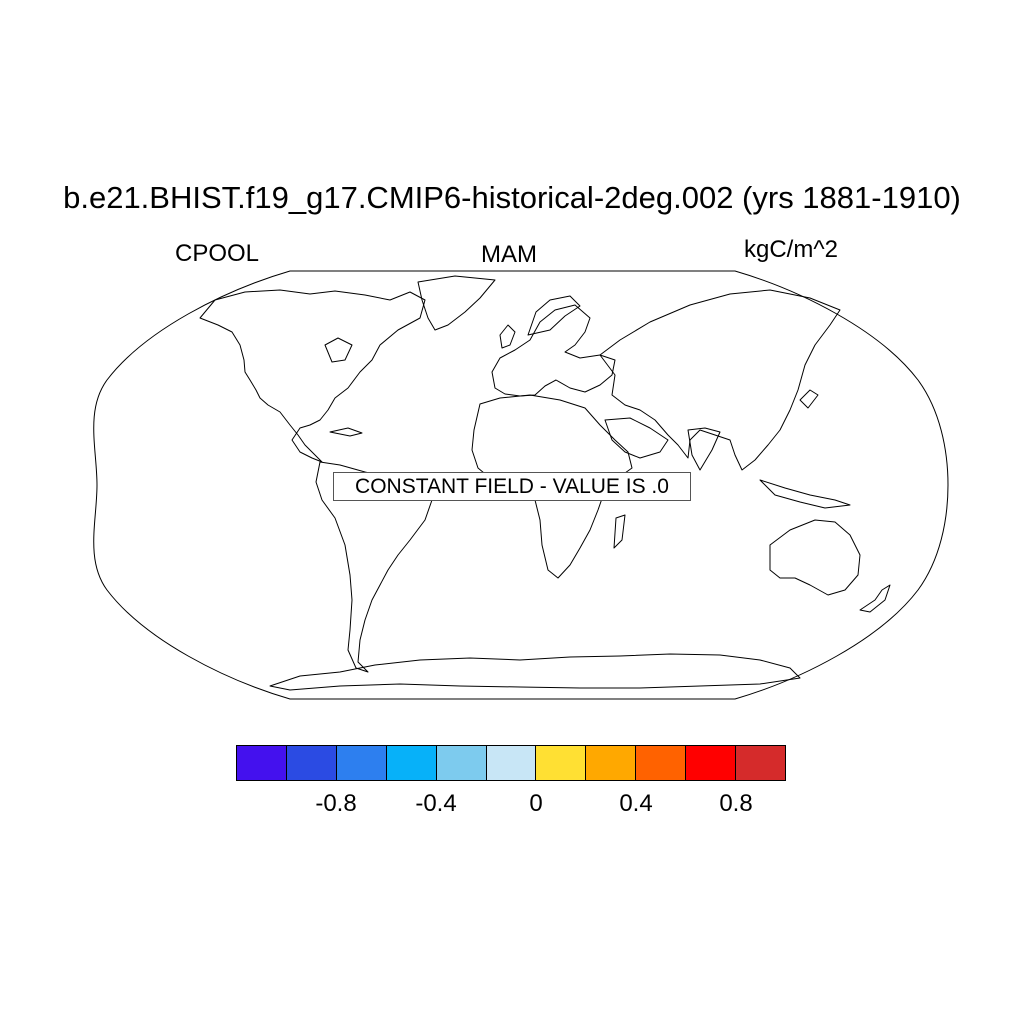  I want to click on coast-hudson, so click(338, 350).